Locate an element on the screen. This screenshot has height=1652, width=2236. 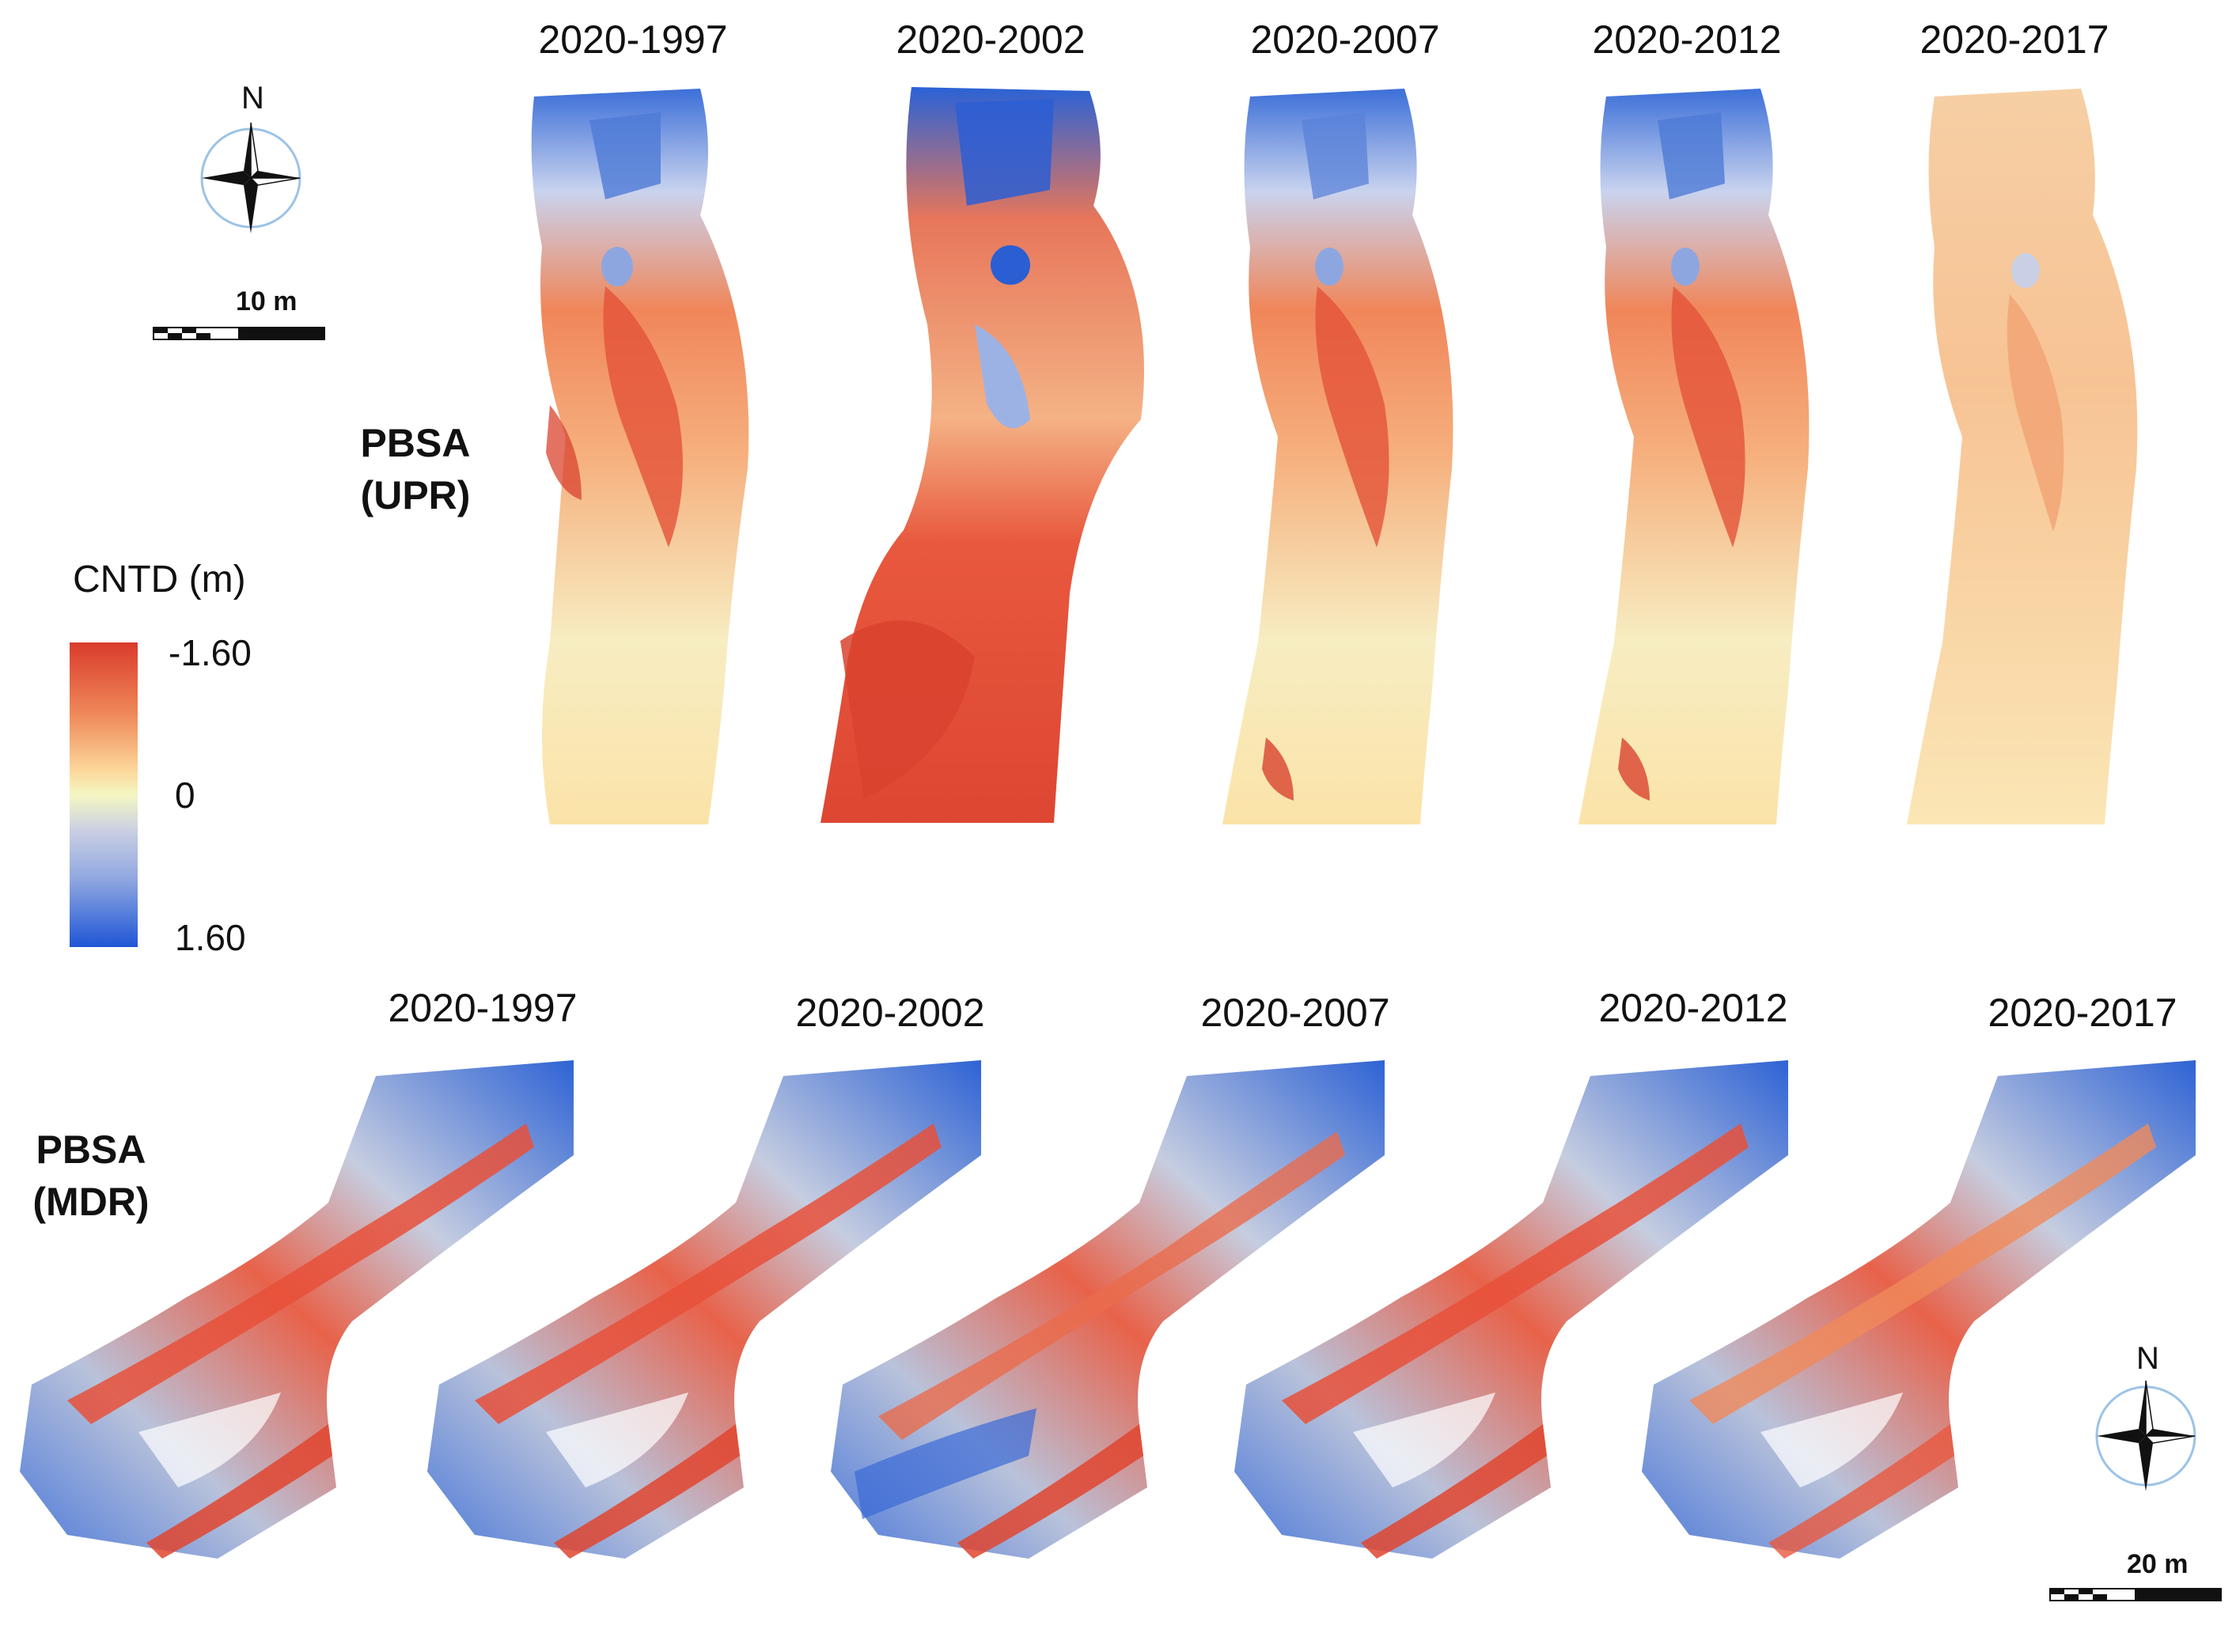
period-label-top-3: 2020-2007 is located at coordinates (1345, 39).